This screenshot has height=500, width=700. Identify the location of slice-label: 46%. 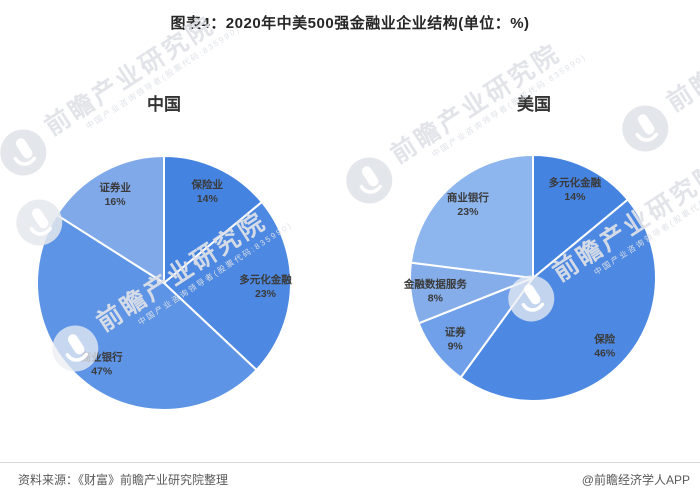
(605, 353).